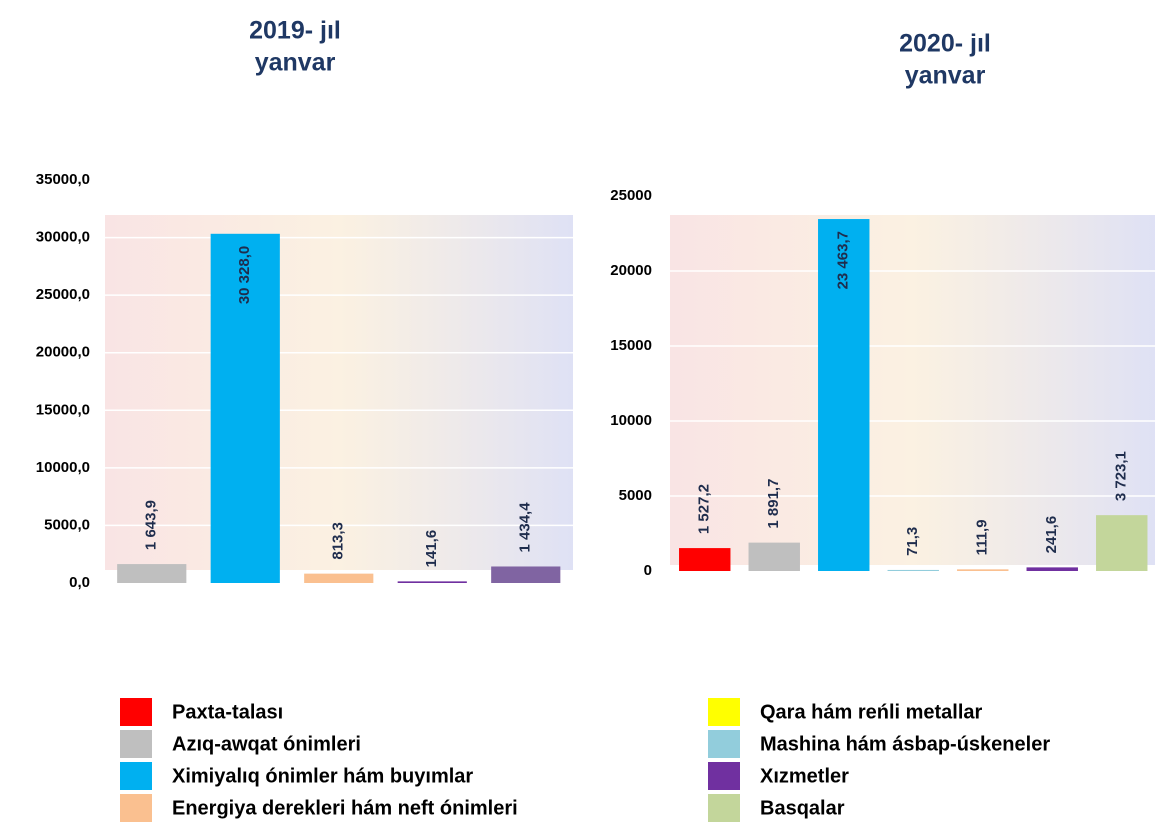 The image size is (1155, 830). What do you see at coordinates (631, 420) in the screenshot?
I see `y-tick-label: 10000` at bounding box center [631, 420].